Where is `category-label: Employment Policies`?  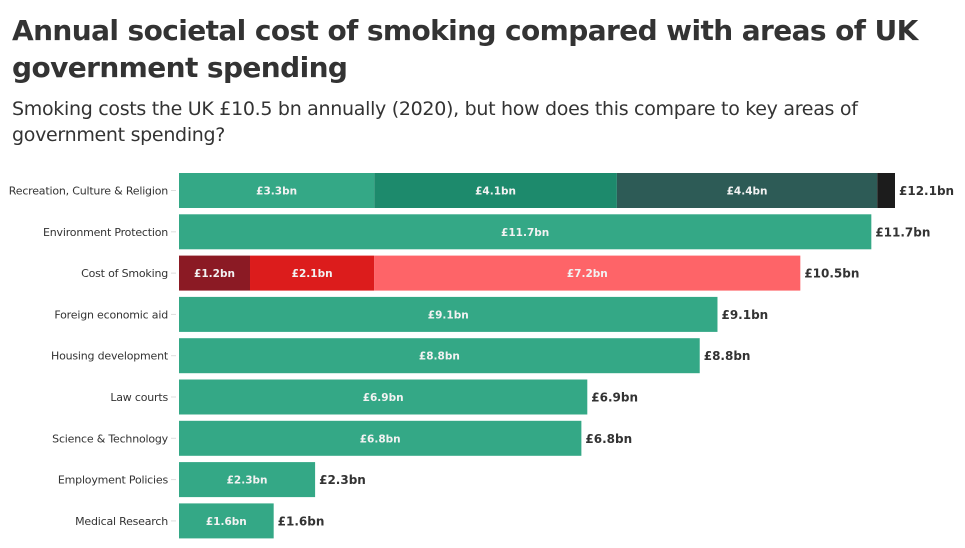 category-label: Employment Policies is located at coordinates (113, 480).